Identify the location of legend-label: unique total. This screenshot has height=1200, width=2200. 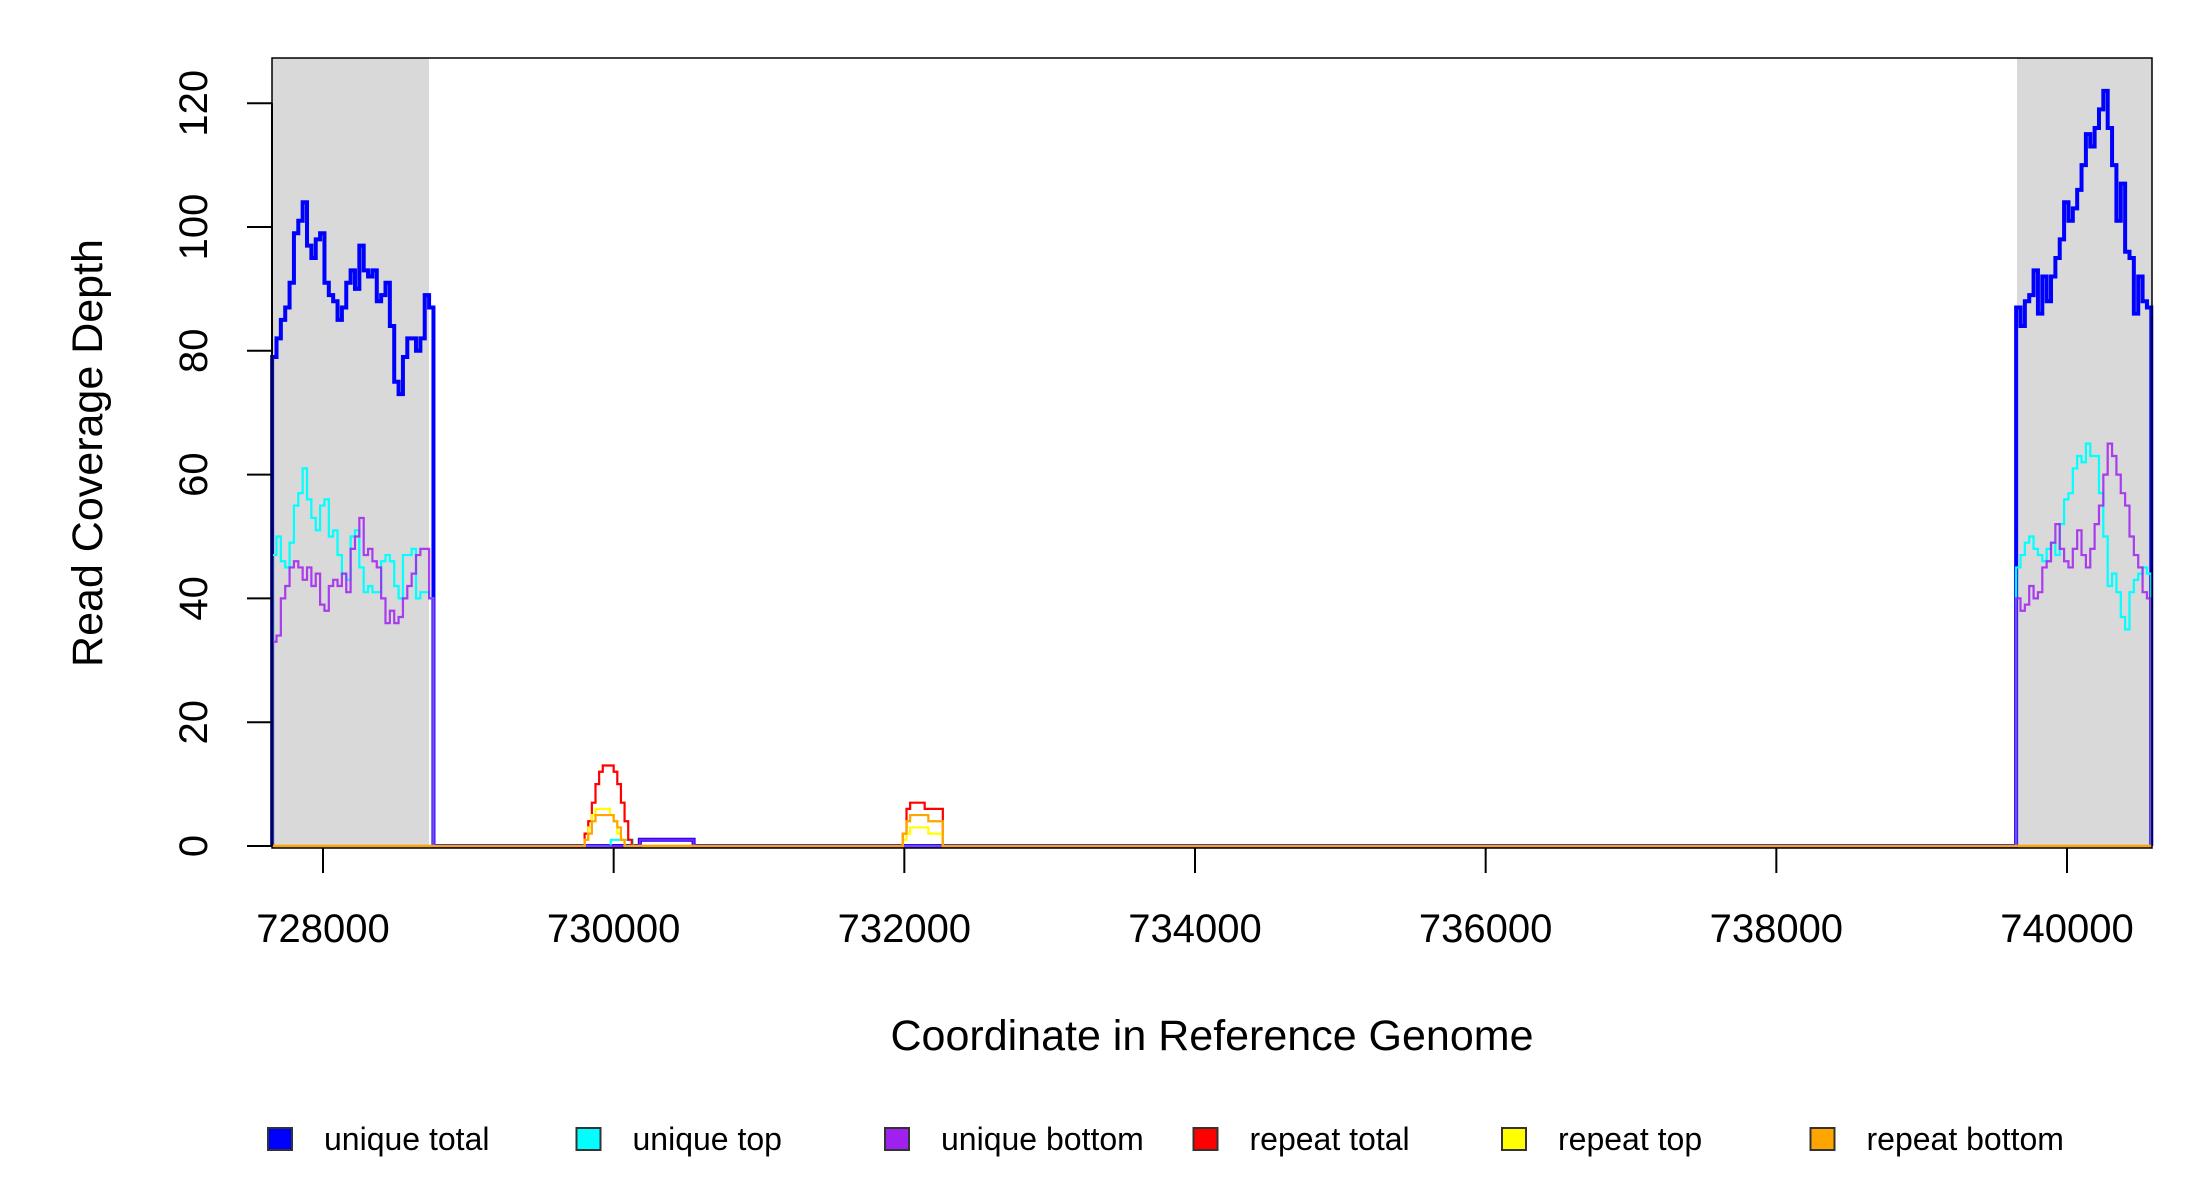
(406, 1139).